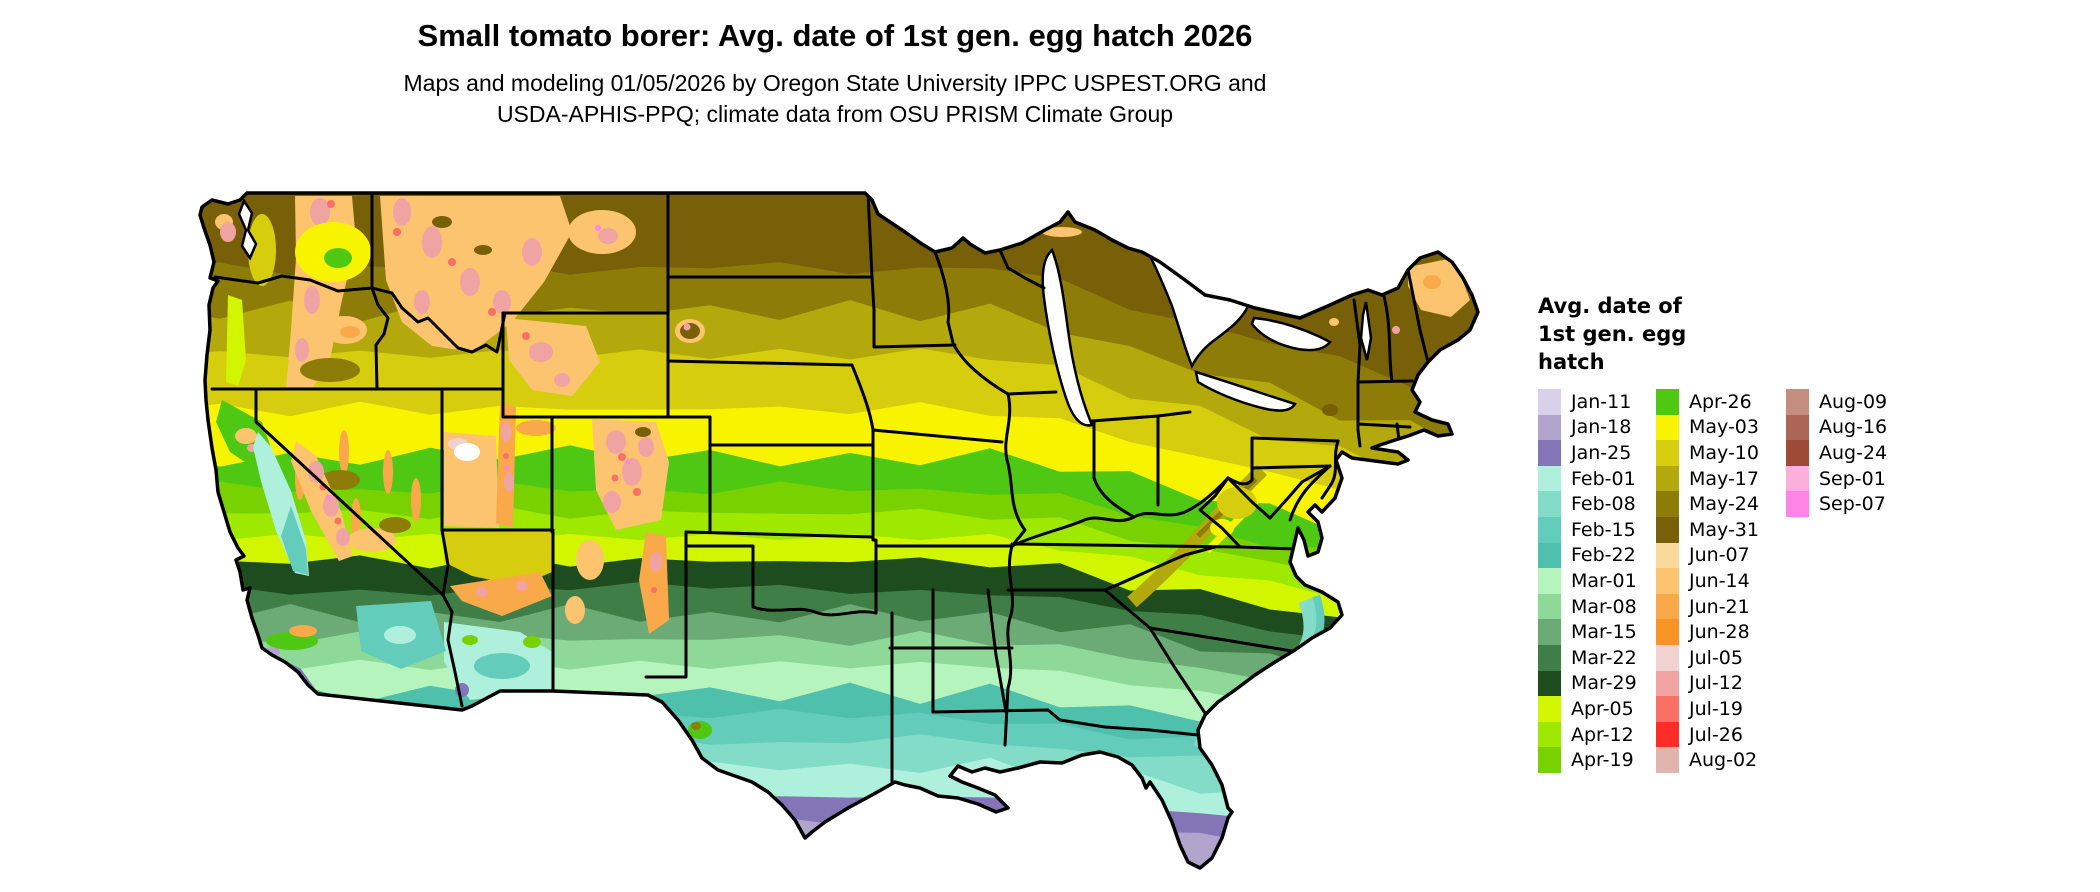 This screenshot has width=2100, height=892. I want to click on legend-entry: May-03, so click(1721, 427).